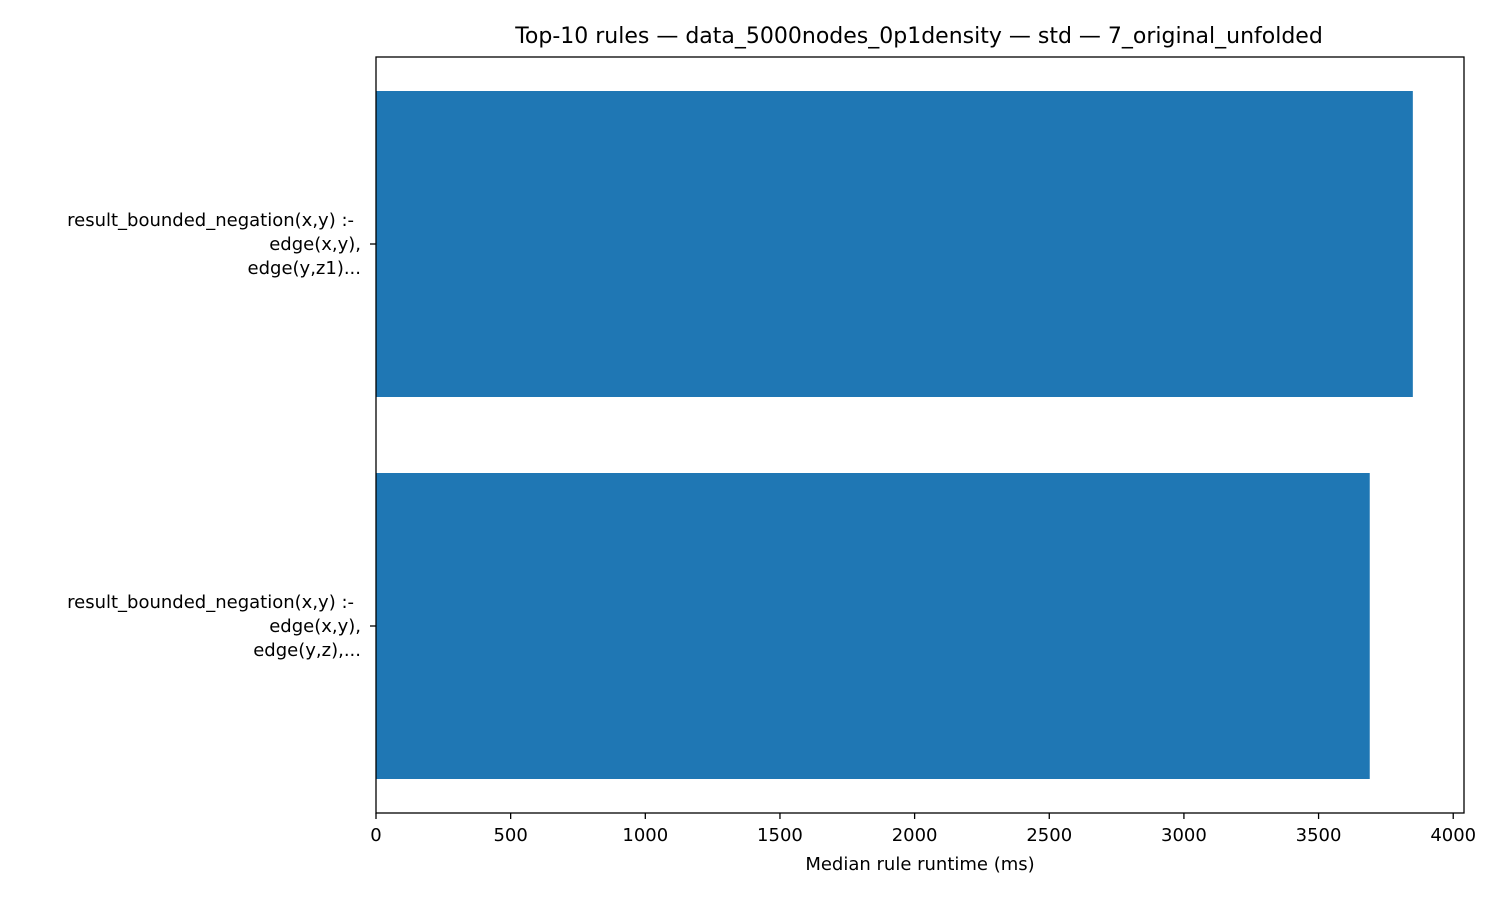  What do you see at coordinates (1453, 835) in the screenshot?
I see `x-tick-label: 4000` at bounding box center [1453, 835].